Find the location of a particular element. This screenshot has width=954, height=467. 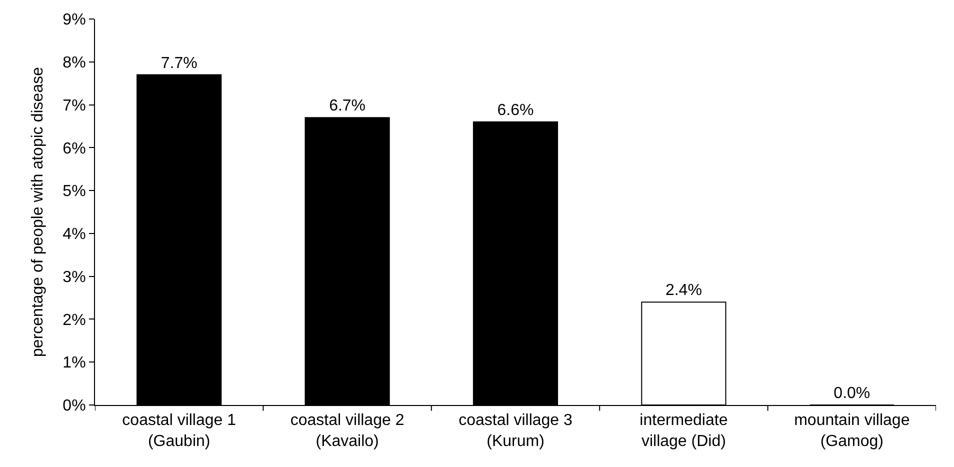

y-tick-label: 2% is located at coordinates (74, 320).